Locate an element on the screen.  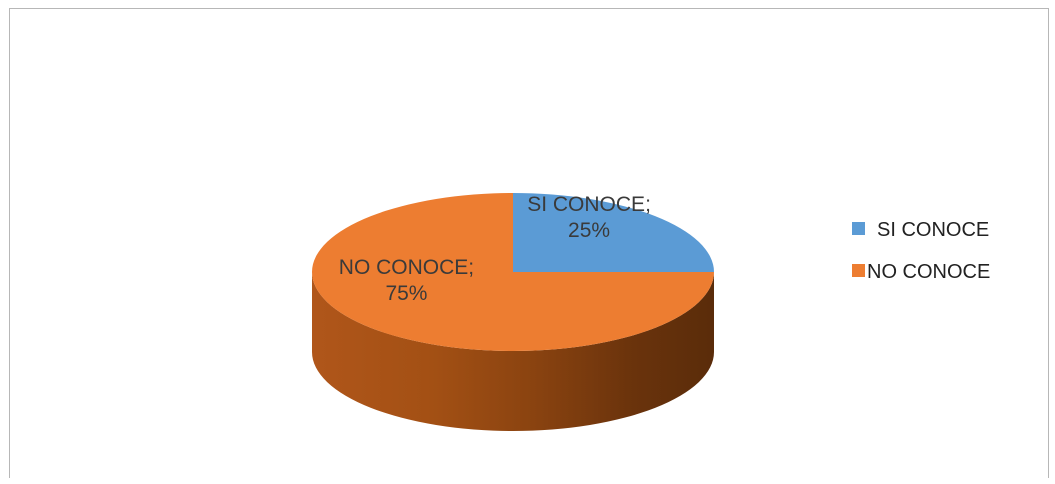
legend: SI CONOCE NO CONOCE is located at coordinates (921, 251).